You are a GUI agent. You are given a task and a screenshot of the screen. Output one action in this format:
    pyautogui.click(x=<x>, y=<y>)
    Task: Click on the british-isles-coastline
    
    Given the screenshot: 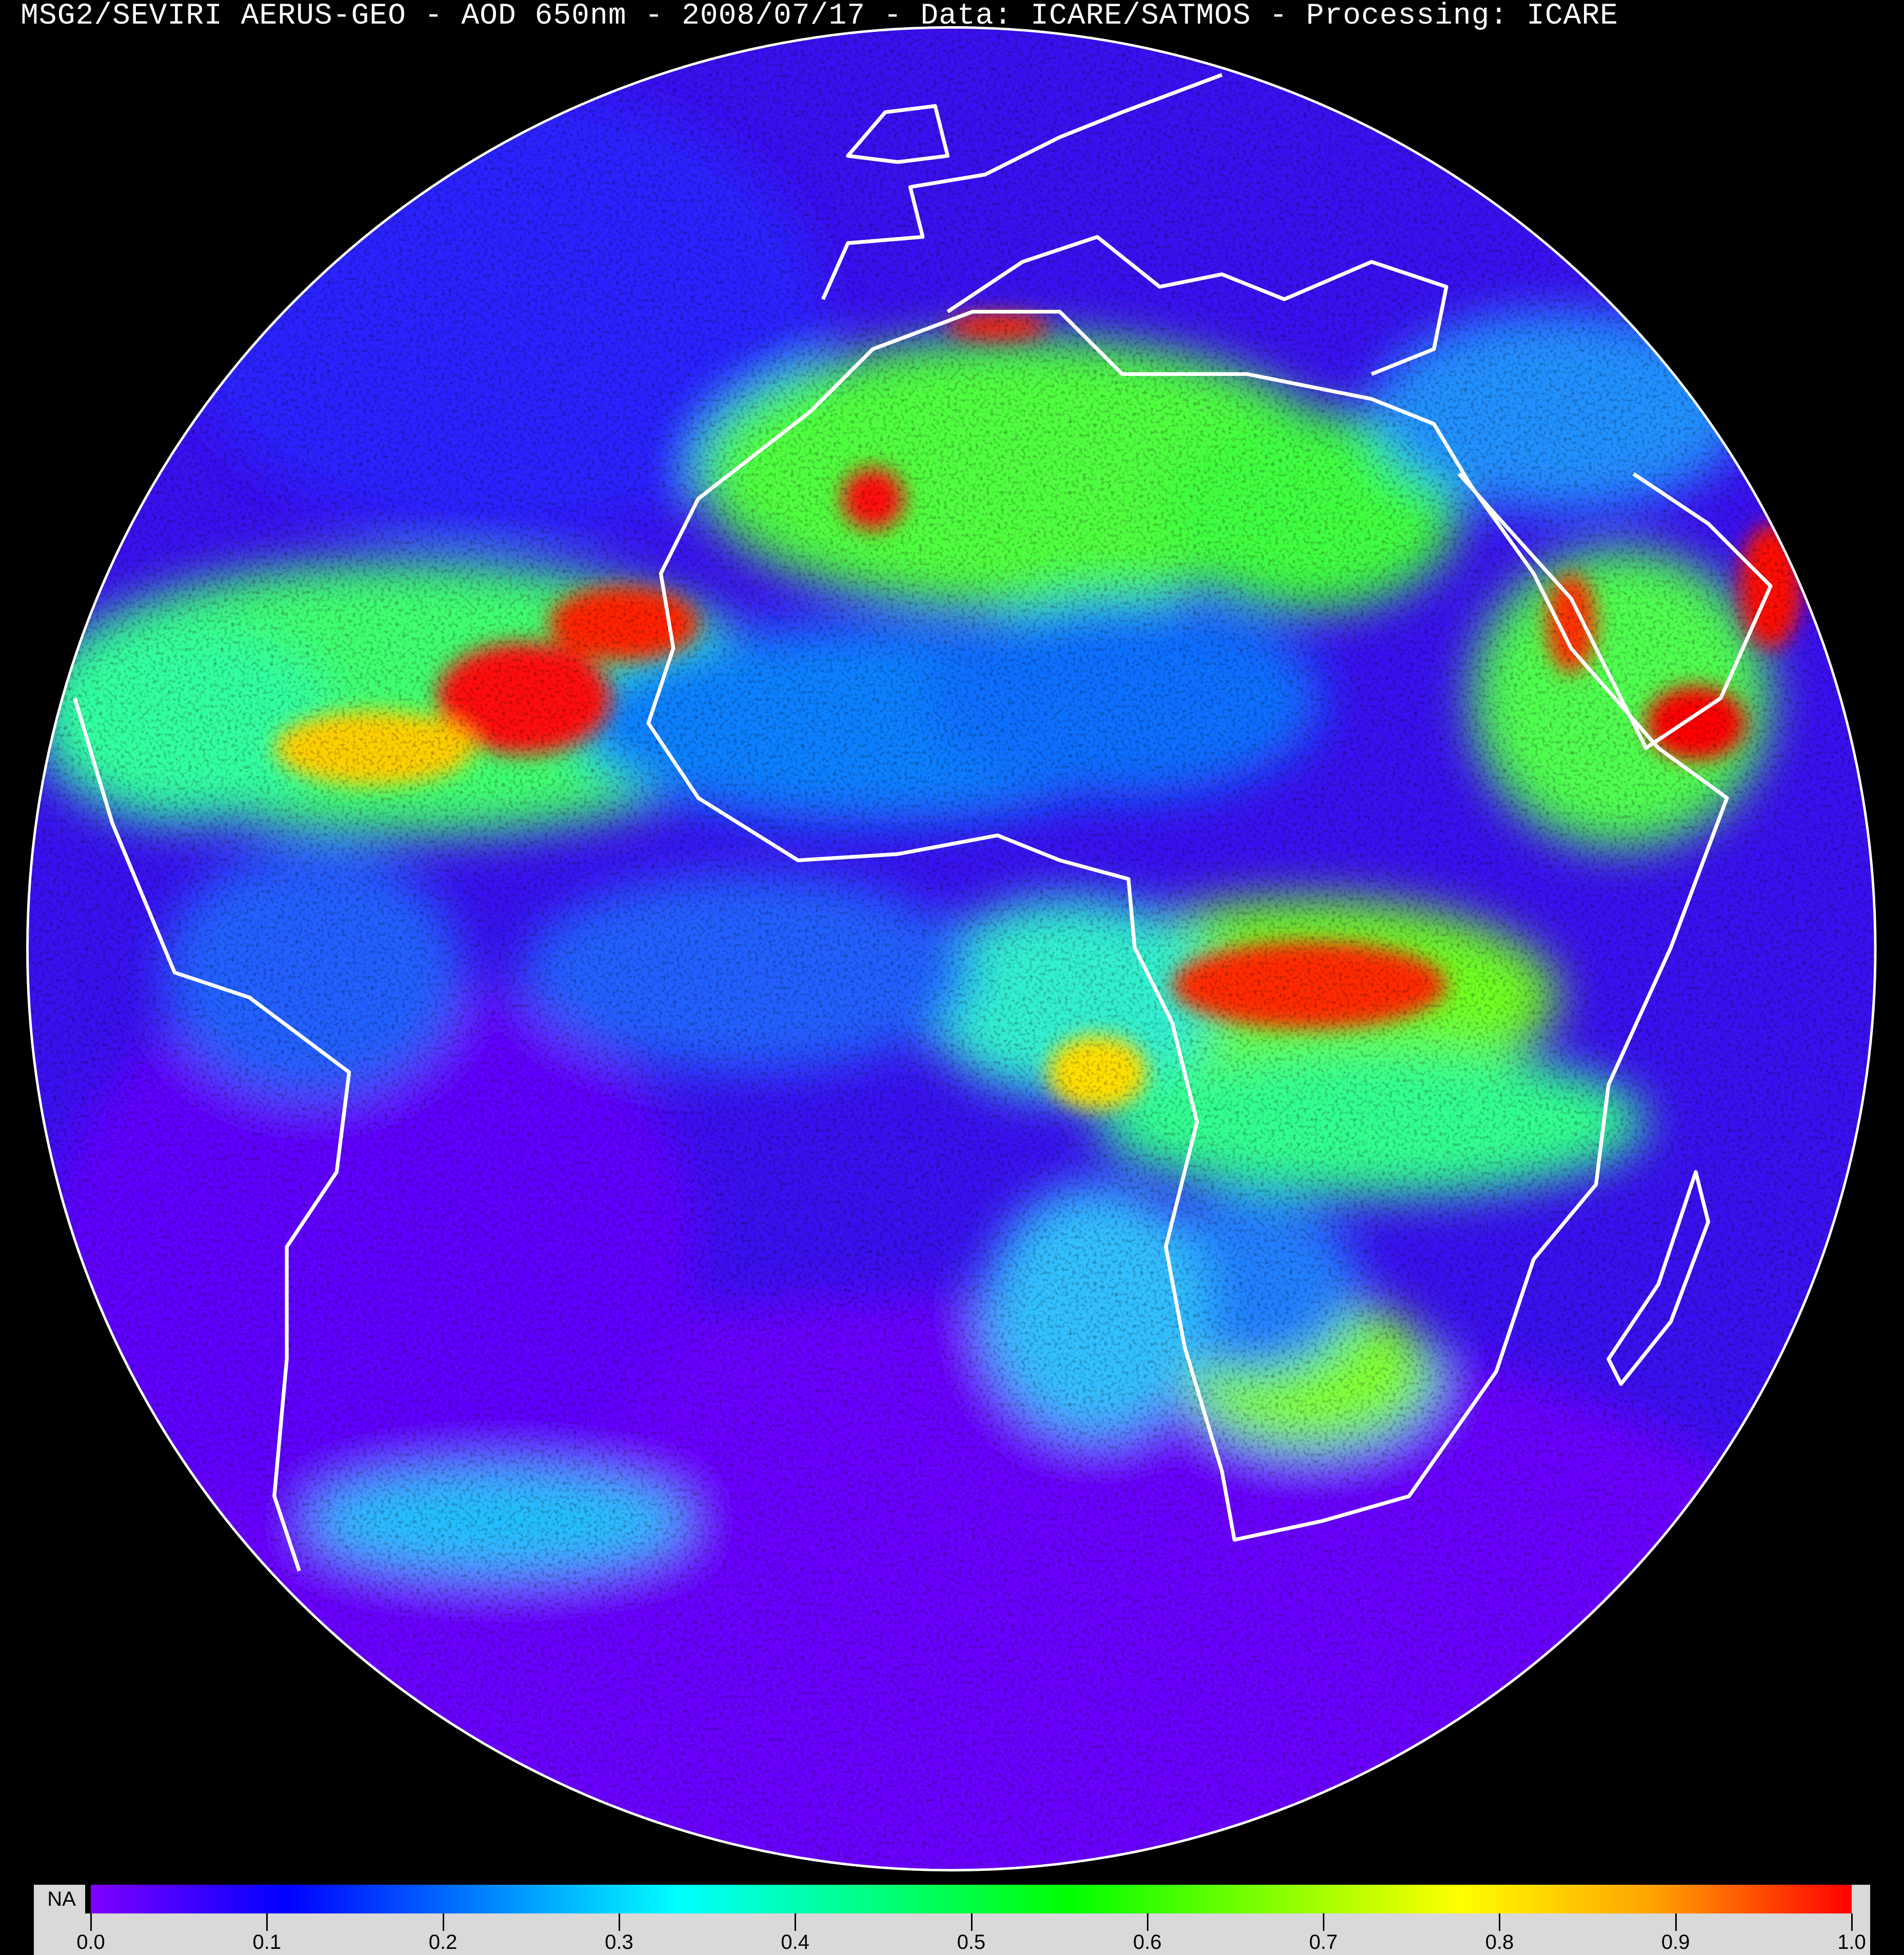 What is the action you would take?
    pyautogui.click(x=898, y=134)
    